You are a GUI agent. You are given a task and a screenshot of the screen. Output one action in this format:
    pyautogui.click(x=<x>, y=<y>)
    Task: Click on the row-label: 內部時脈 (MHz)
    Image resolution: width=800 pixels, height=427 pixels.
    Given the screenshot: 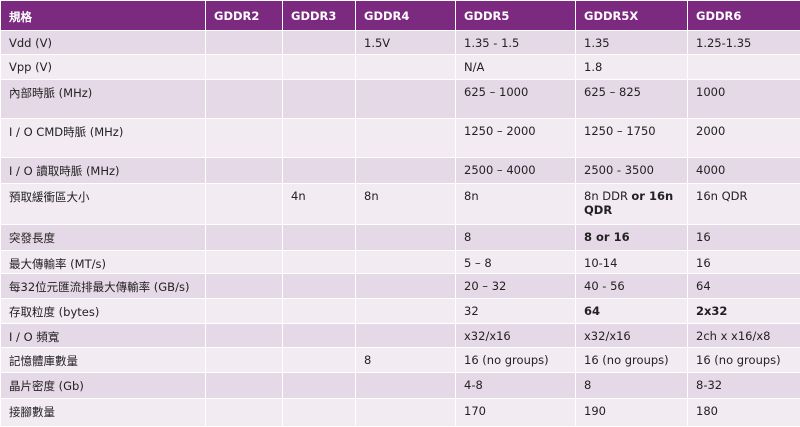 What is the action you would take?
    pyautogui.click(x=103, y=99)
    